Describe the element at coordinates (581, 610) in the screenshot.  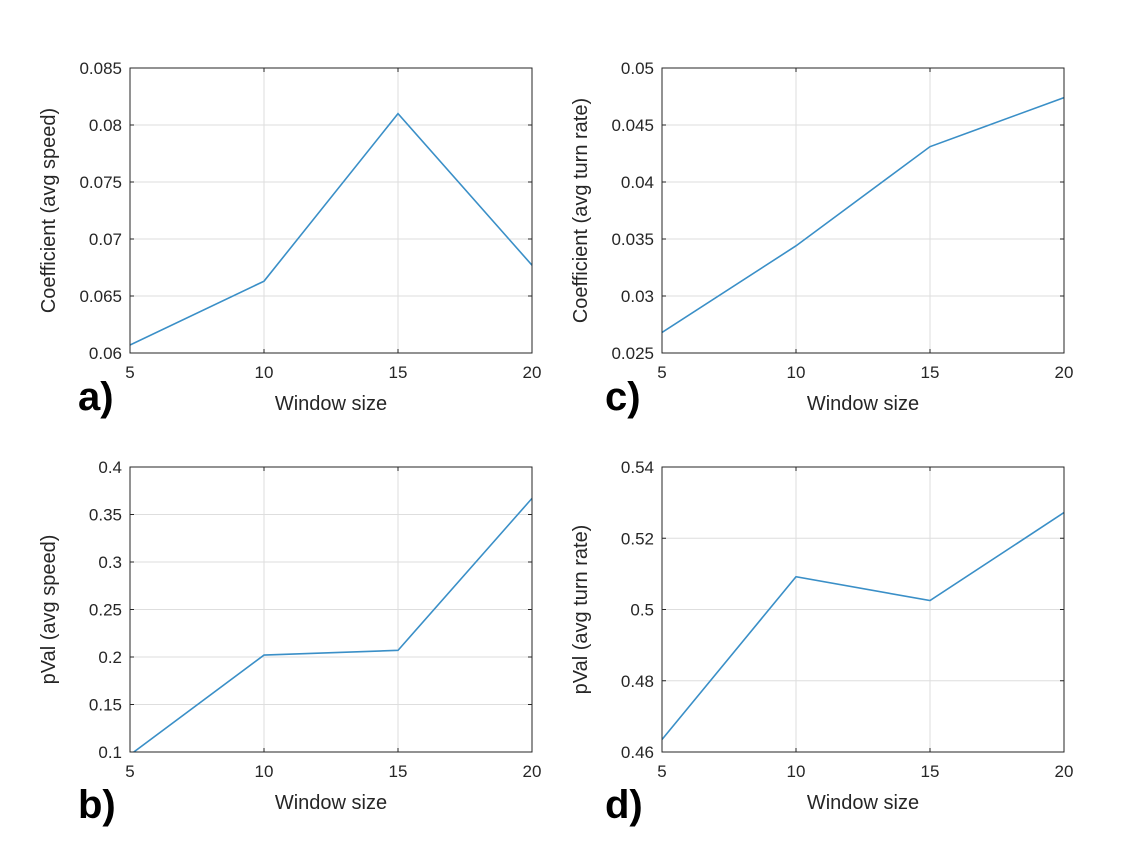
I see `y-axis-label: pVal (avg turn rate)` at that location.